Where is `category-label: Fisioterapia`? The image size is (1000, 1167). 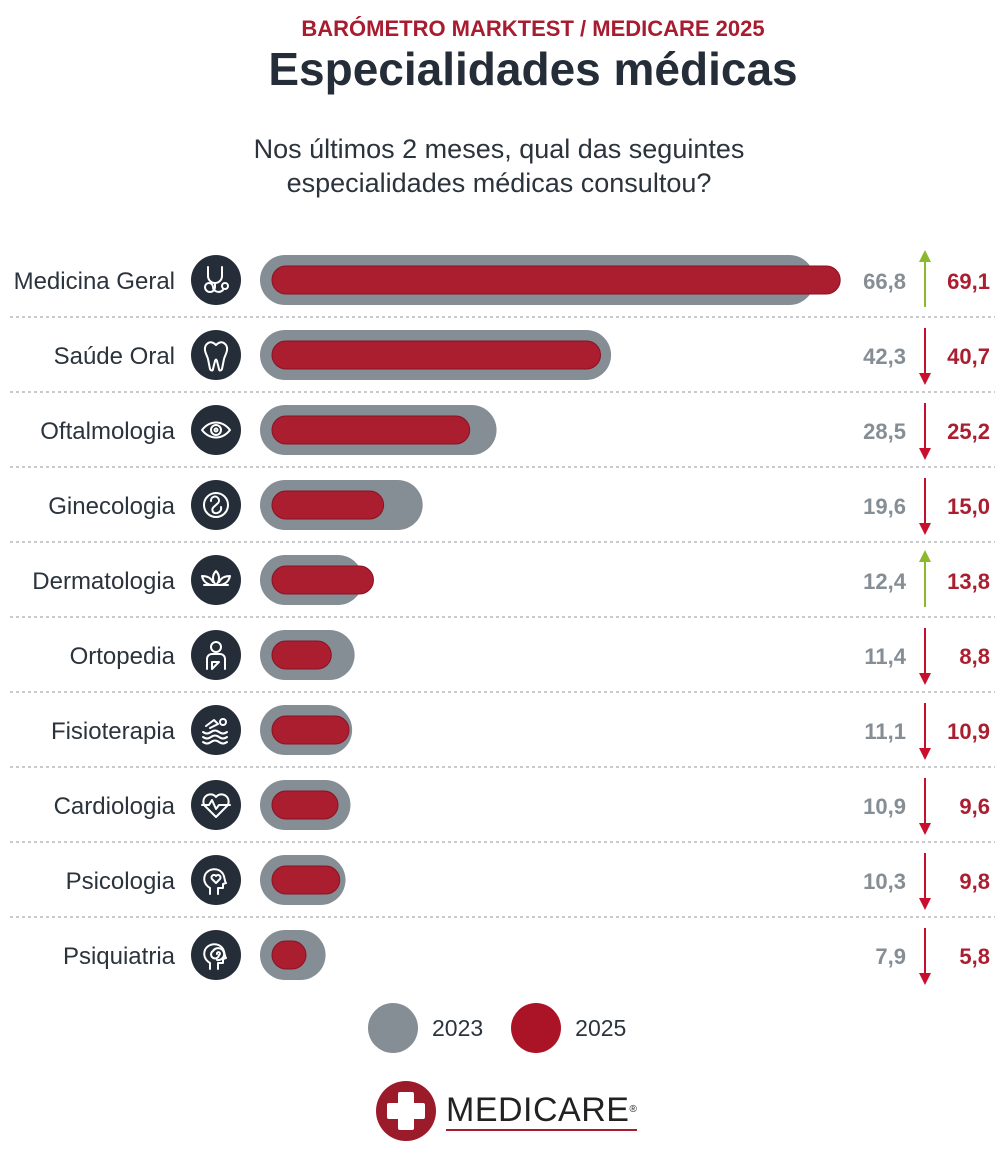 category-label: Fisioterapia is located at coordinates (113, 731).